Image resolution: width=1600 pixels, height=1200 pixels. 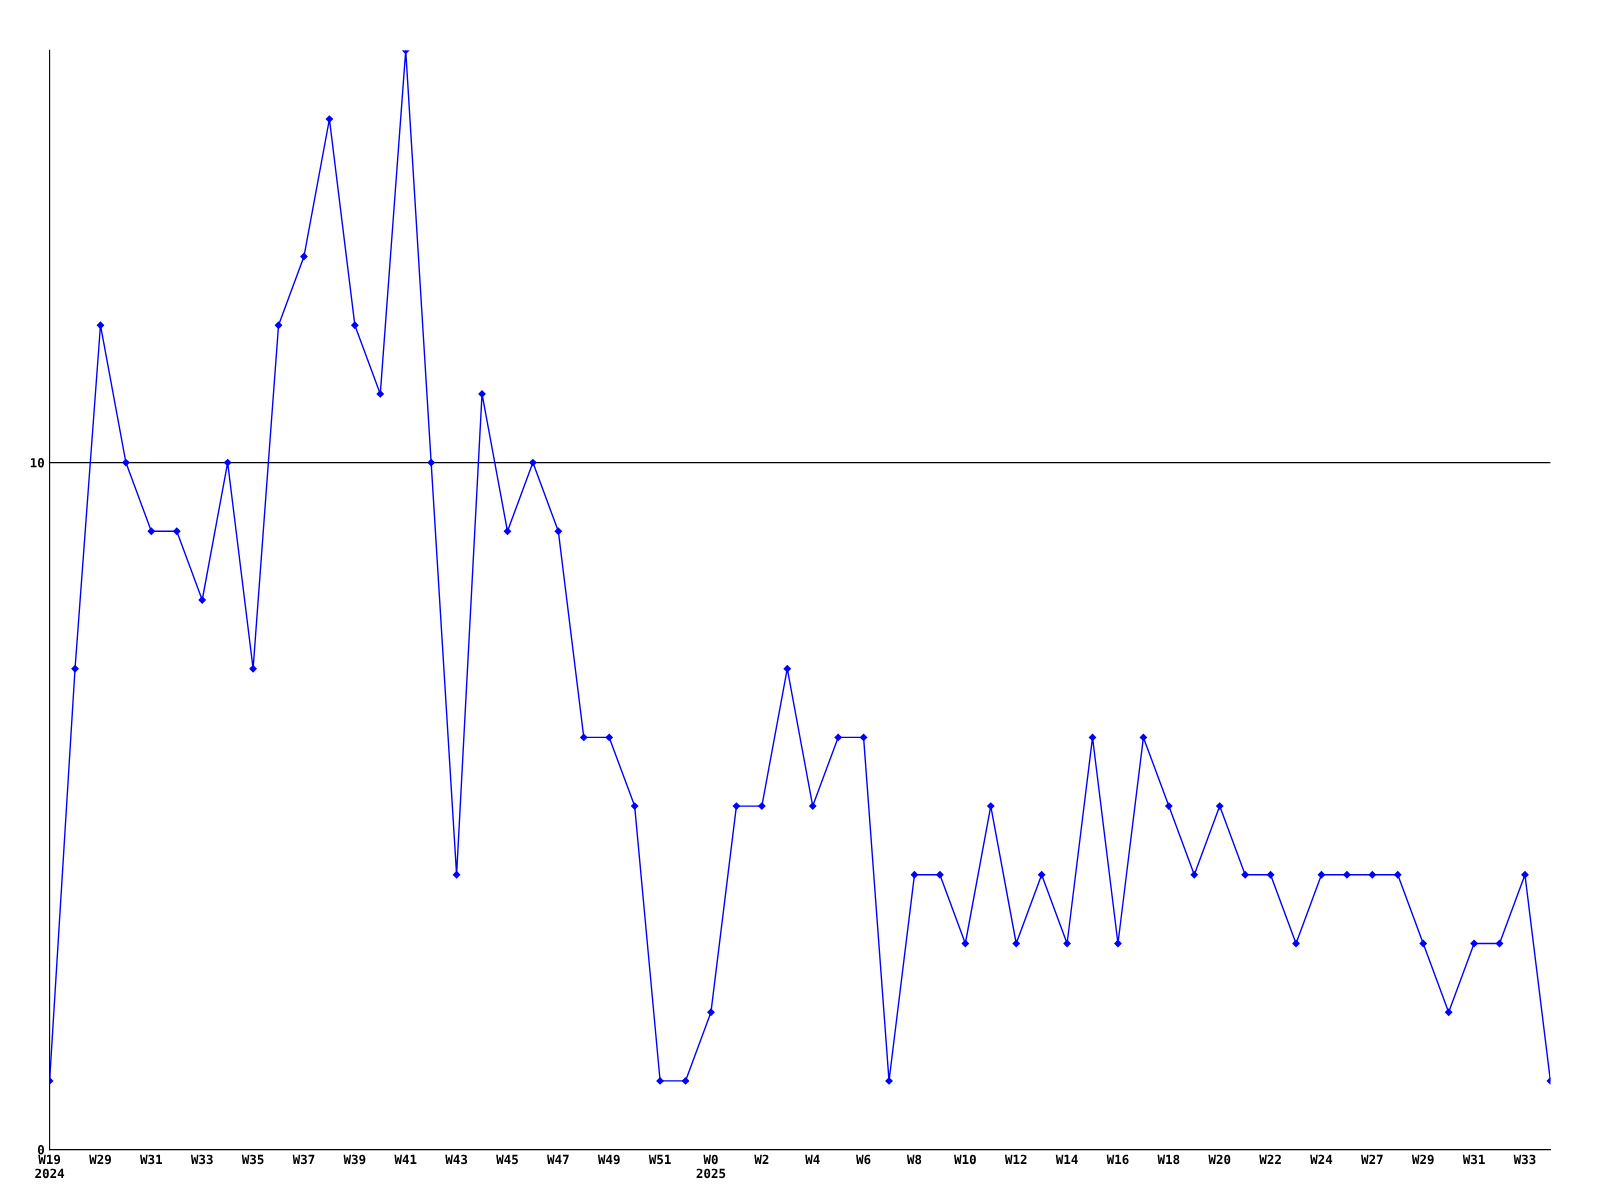 What do you see at coordinates (1168, 1159) in the screenshot?
I see `x-tick-label: W18` at bounding box center [1168, 1159].